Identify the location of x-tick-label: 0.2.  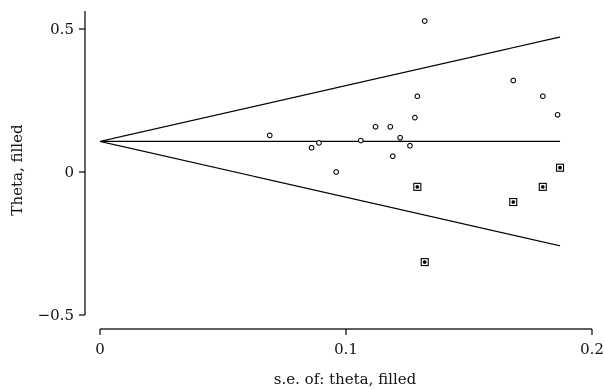
(592, 349).